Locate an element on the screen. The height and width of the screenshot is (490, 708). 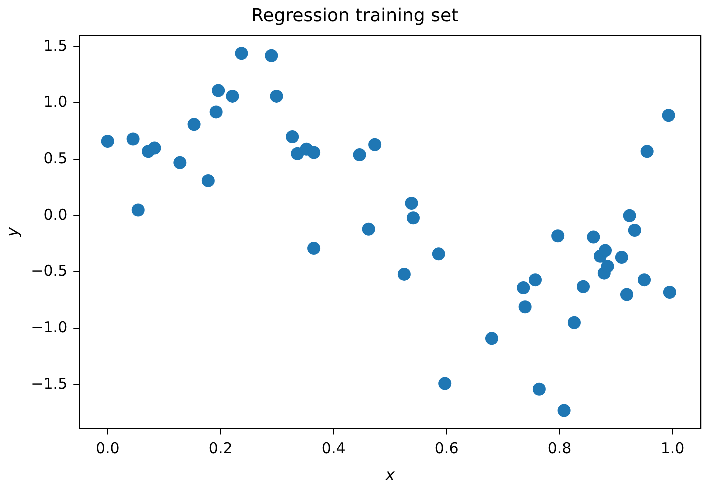
x-tick-label: 1.0 is located at coordinates (672, 449).